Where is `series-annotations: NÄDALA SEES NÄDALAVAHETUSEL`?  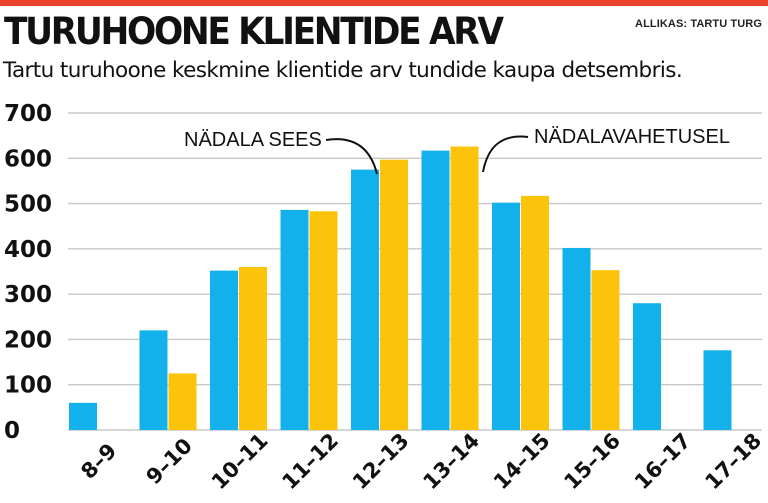
series-annotations: NÄDALA SEES NÄDALAVAHETUSEL is located at coordinates (457, 150).